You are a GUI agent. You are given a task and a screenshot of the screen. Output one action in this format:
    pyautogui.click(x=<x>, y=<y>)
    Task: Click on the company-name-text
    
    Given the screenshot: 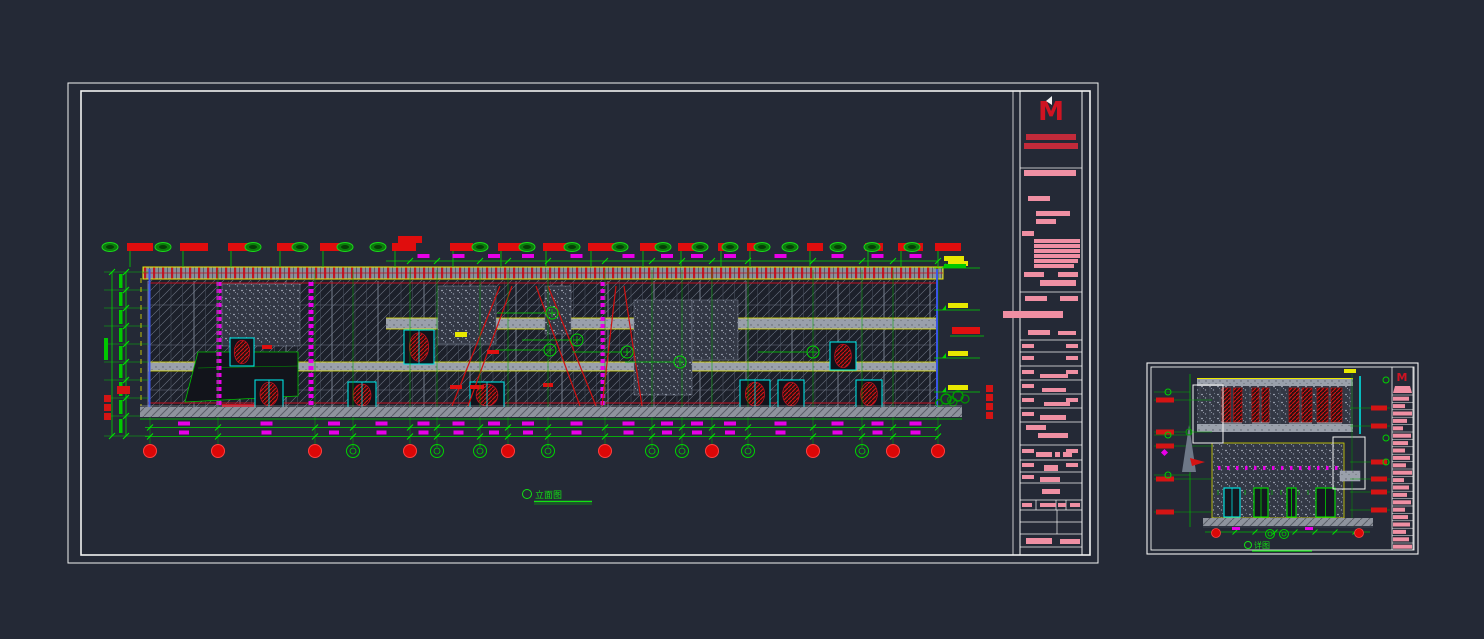 What is the action you would take?
    pyautogui.click(x=1051, y=141)
    